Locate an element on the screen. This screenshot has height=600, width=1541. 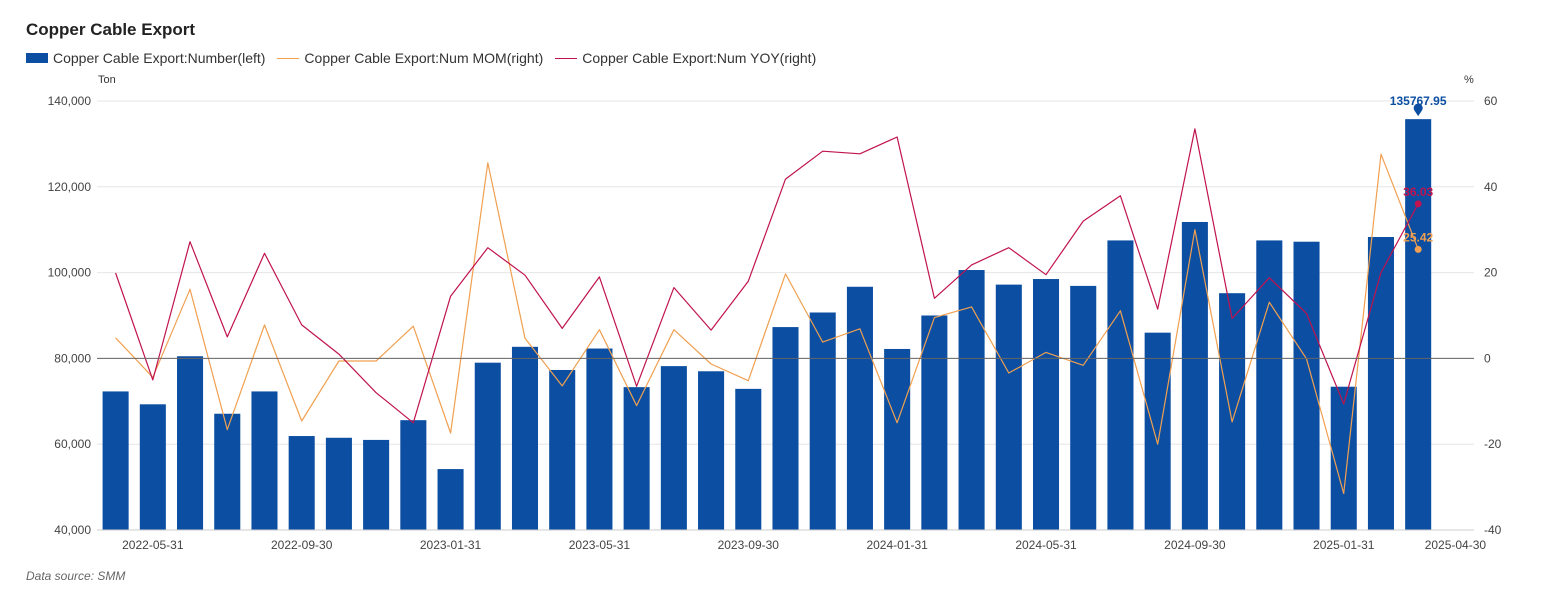
y-left-tick-label: 60,000 is located at coordinates (72, 444).